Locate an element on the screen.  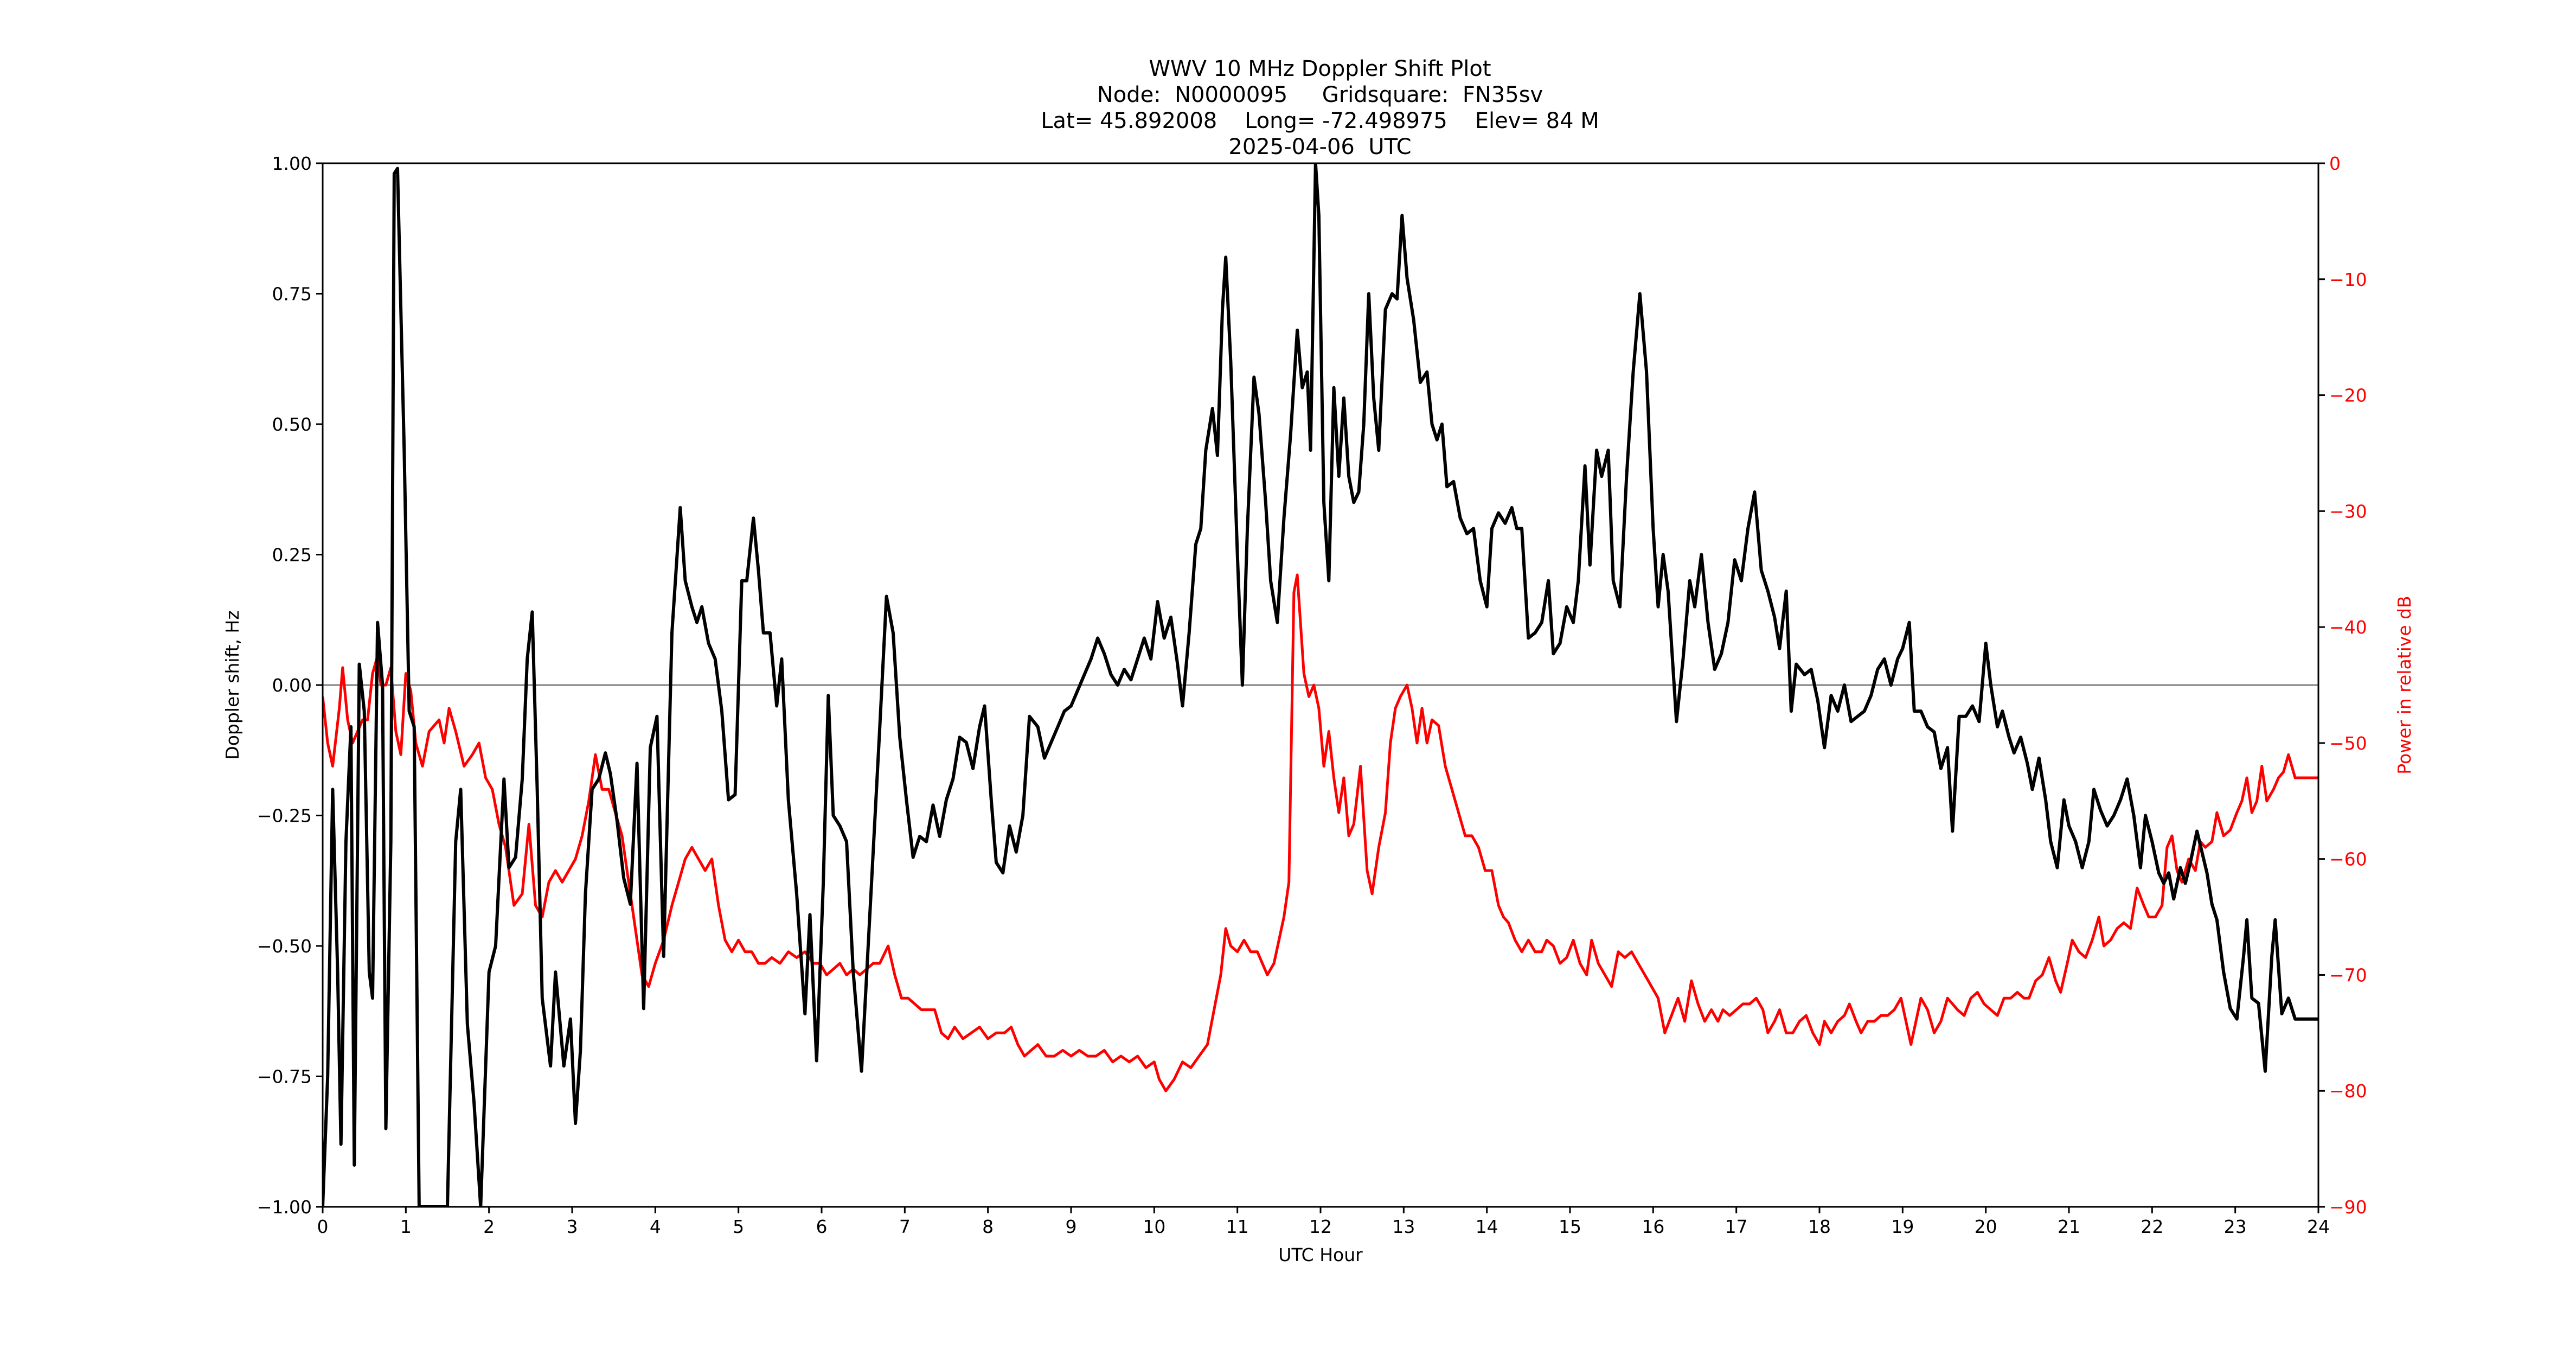
y-left-tick-label: 0.75 is located at coordinates (292, 294).